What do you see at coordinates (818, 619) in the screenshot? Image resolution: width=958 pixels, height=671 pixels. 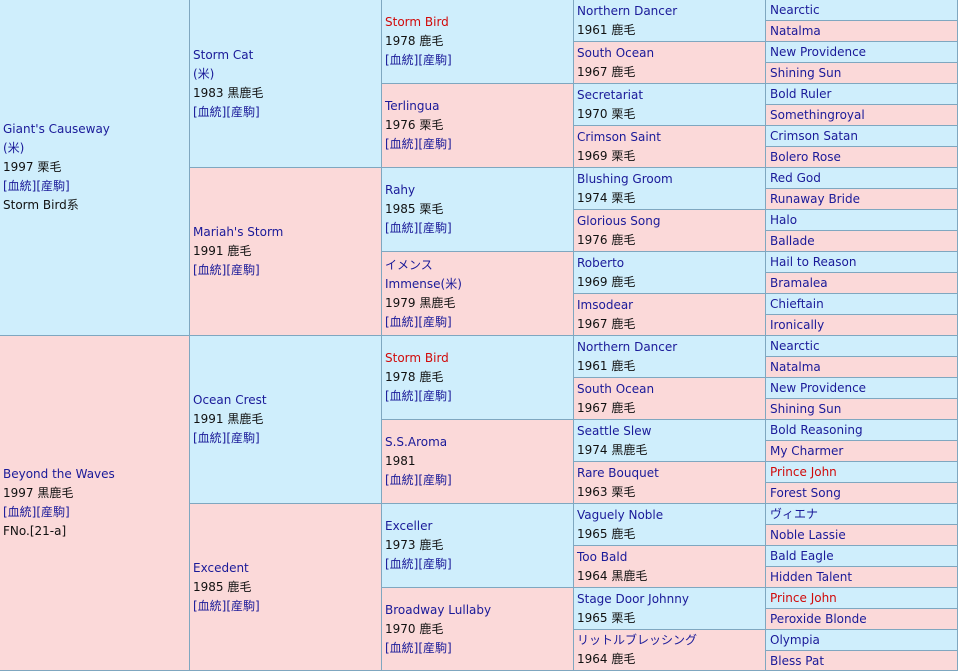 I see `horse-name-link: Peroxide Blonde` at bounding box center [818, 619].